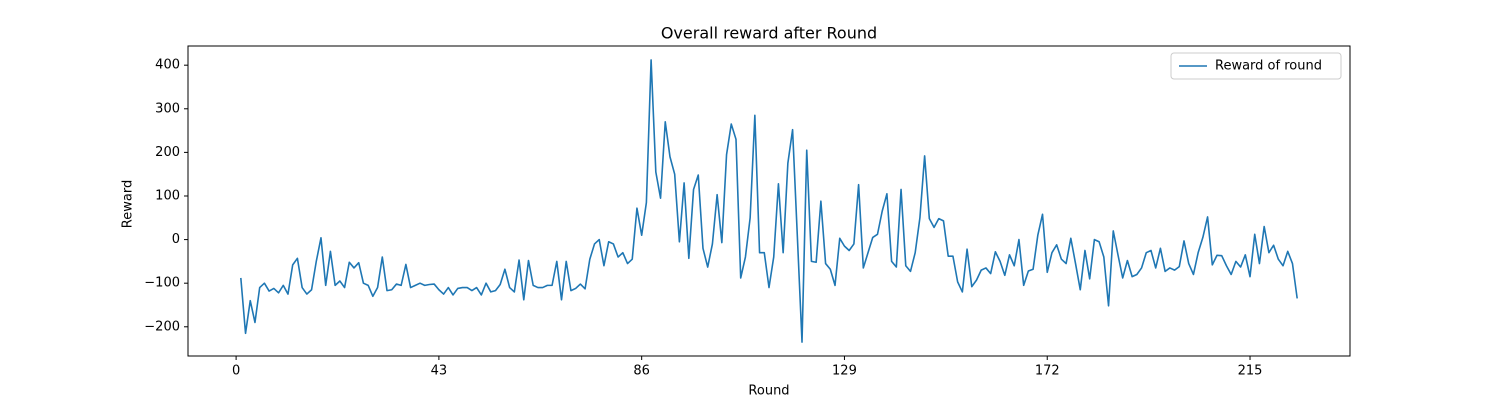 The image size is (1500, 404). What do you see at coordinates (236, 371) in the screenshot?
I see `x-tick-label: 0` at bounding box center [236, 371].